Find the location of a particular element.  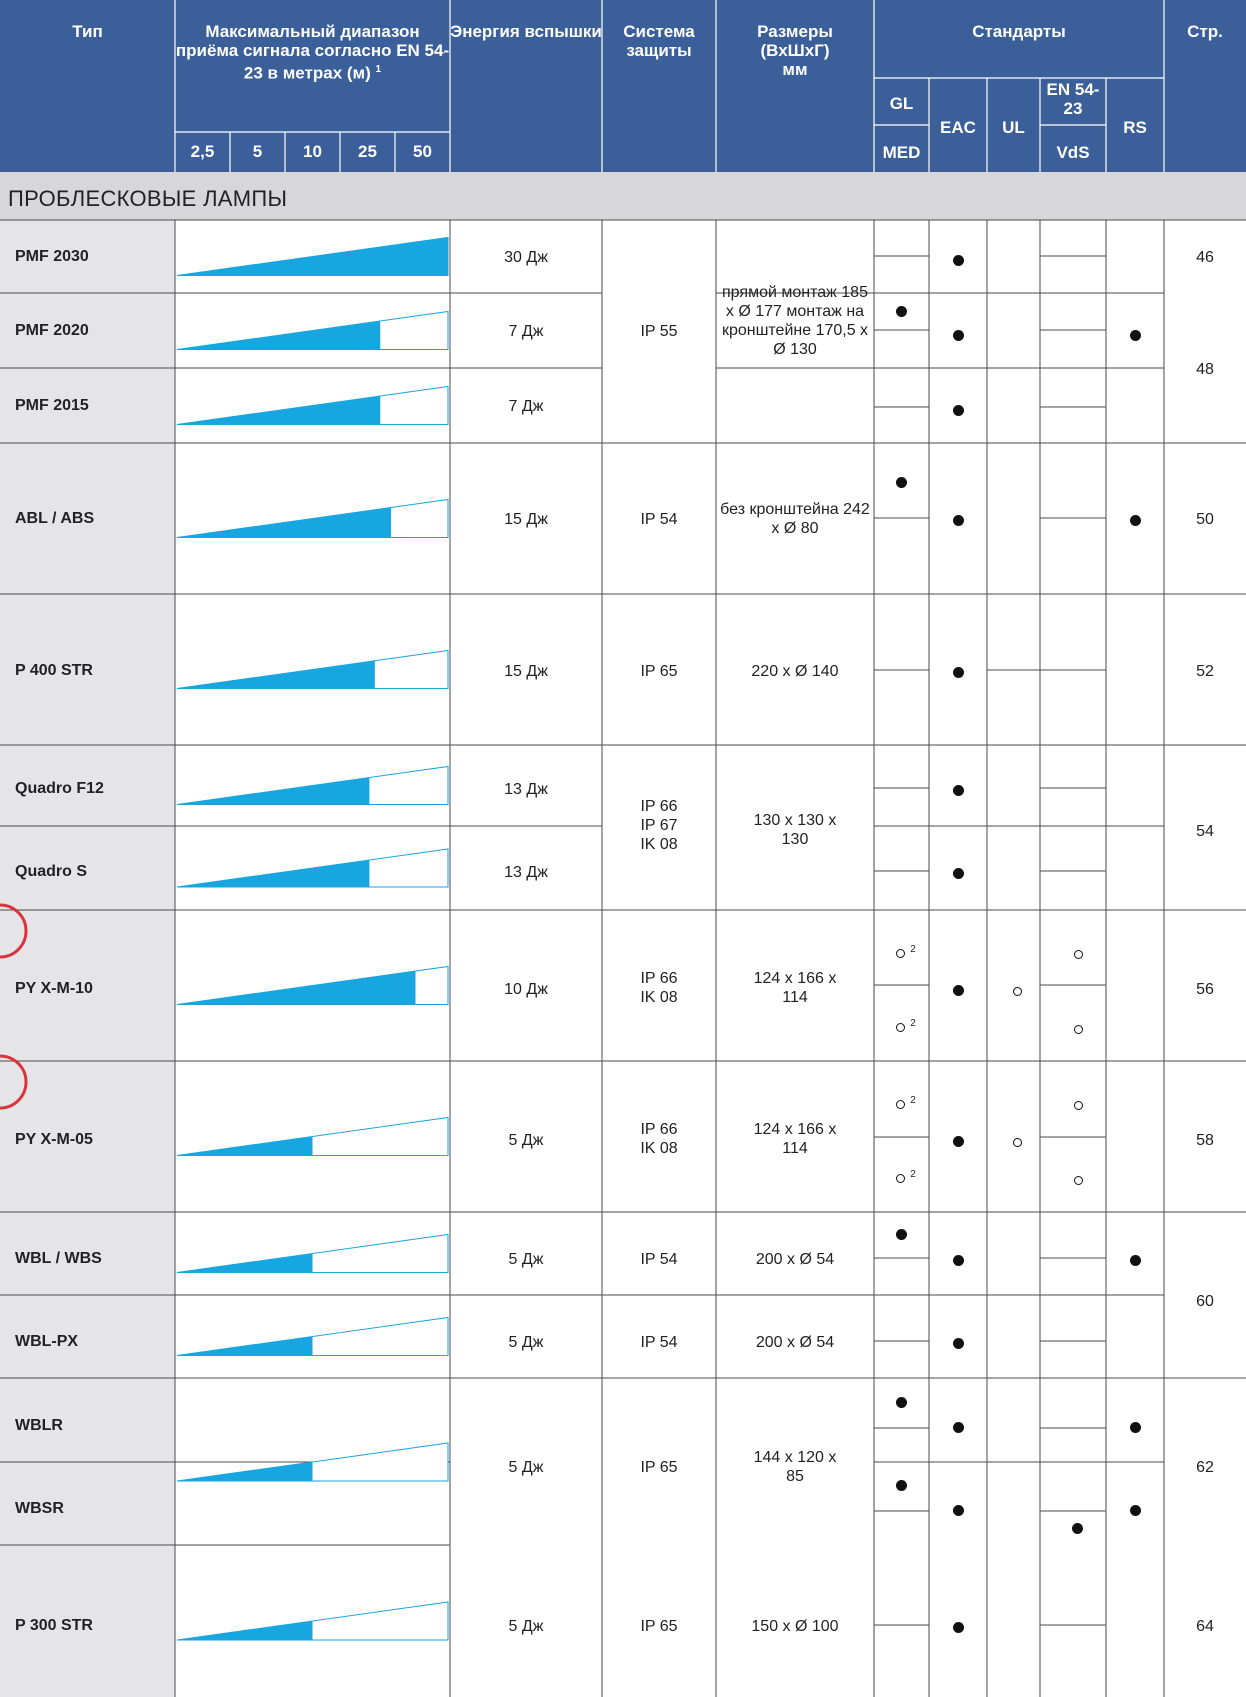

name-column-background is located at coordinates (87, 958).